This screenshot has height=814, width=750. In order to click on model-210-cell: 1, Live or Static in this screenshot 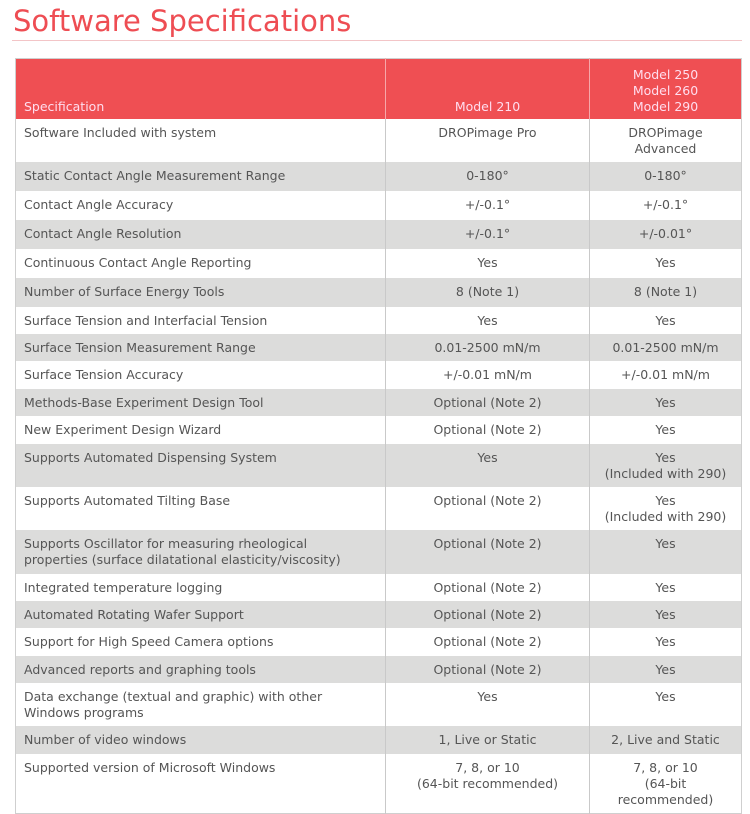, I will do `click(487, 740)`.